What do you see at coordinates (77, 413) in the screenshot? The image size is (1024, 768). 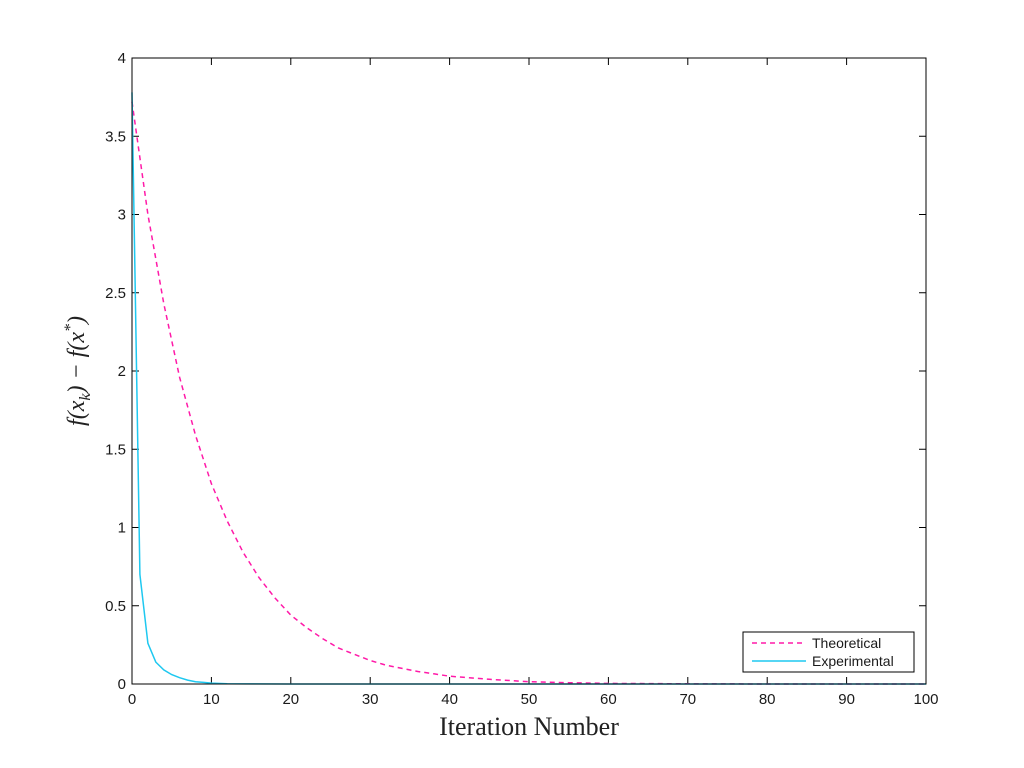 I see `y-axis-title-part: f(x` at bounding box center [77, 413].